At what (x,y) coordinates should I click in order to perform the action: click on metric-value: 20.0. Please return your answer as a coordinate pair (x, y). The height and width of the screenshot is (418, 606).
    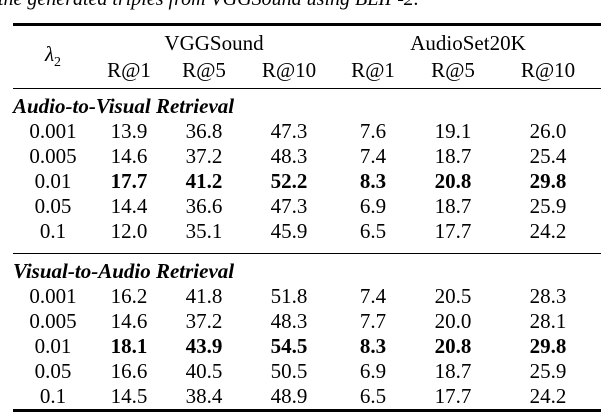
    Looking at the image, I should click on (453, 321).